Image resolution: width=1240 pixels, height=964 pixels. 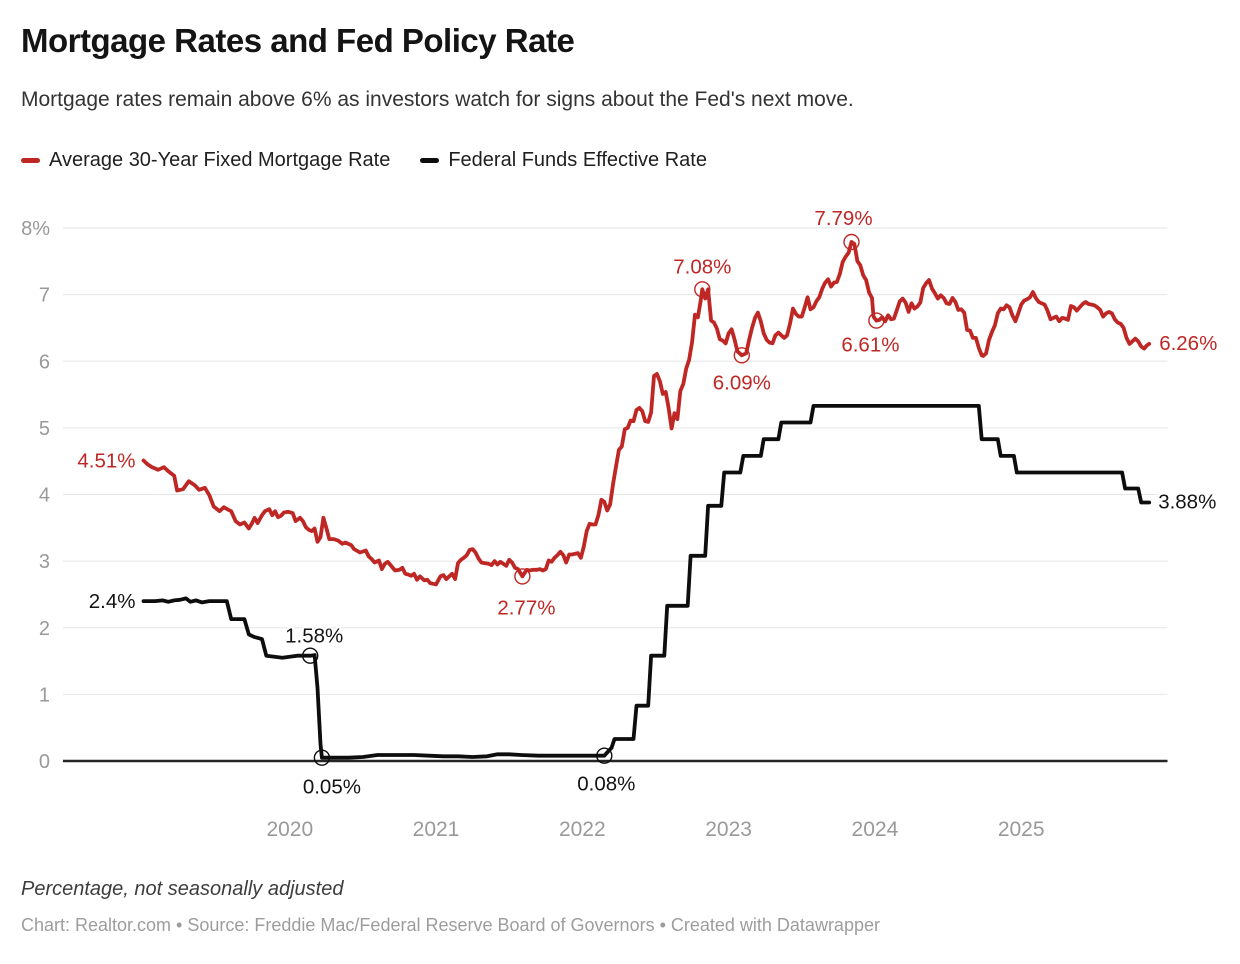 I want to click on annotation-005: 0.05%, so click(x=332, y=787).